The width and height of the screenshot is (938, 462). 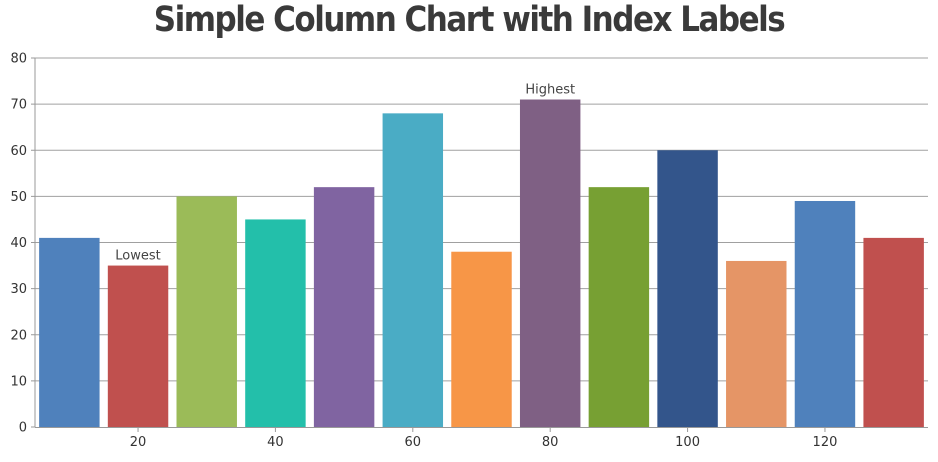 I want to click on index-label: Lowest, so click(x=137, y=256).